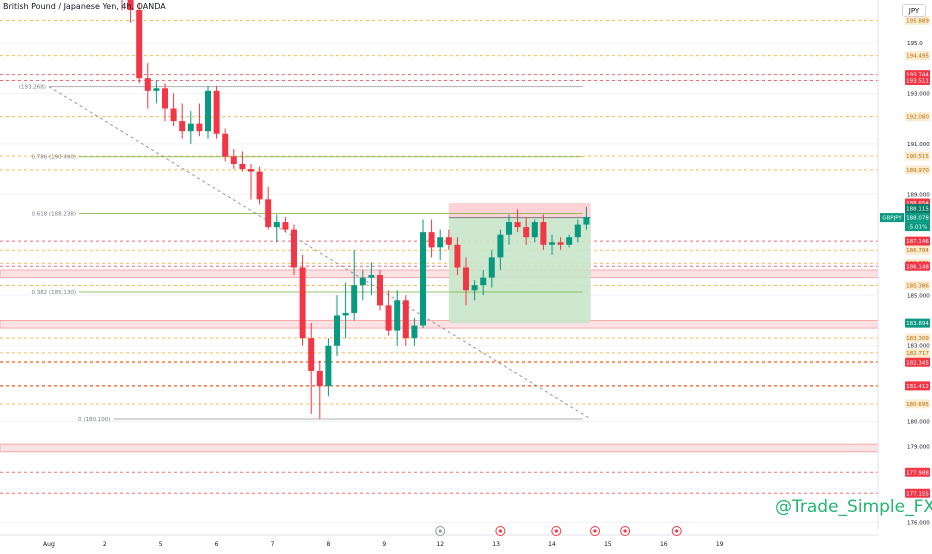 This screenshot has height=554, width=932. What do you see at coordinates (49, 544) in the screenshot?
I see `time-tick-label: Aug` at bounding box center [49, 544].